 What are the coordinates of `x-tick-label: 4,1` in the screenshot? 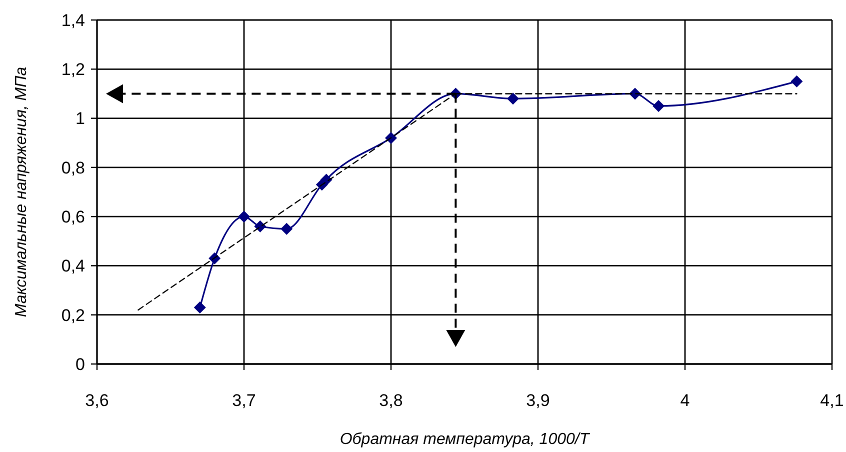 It's located at (832, 400).